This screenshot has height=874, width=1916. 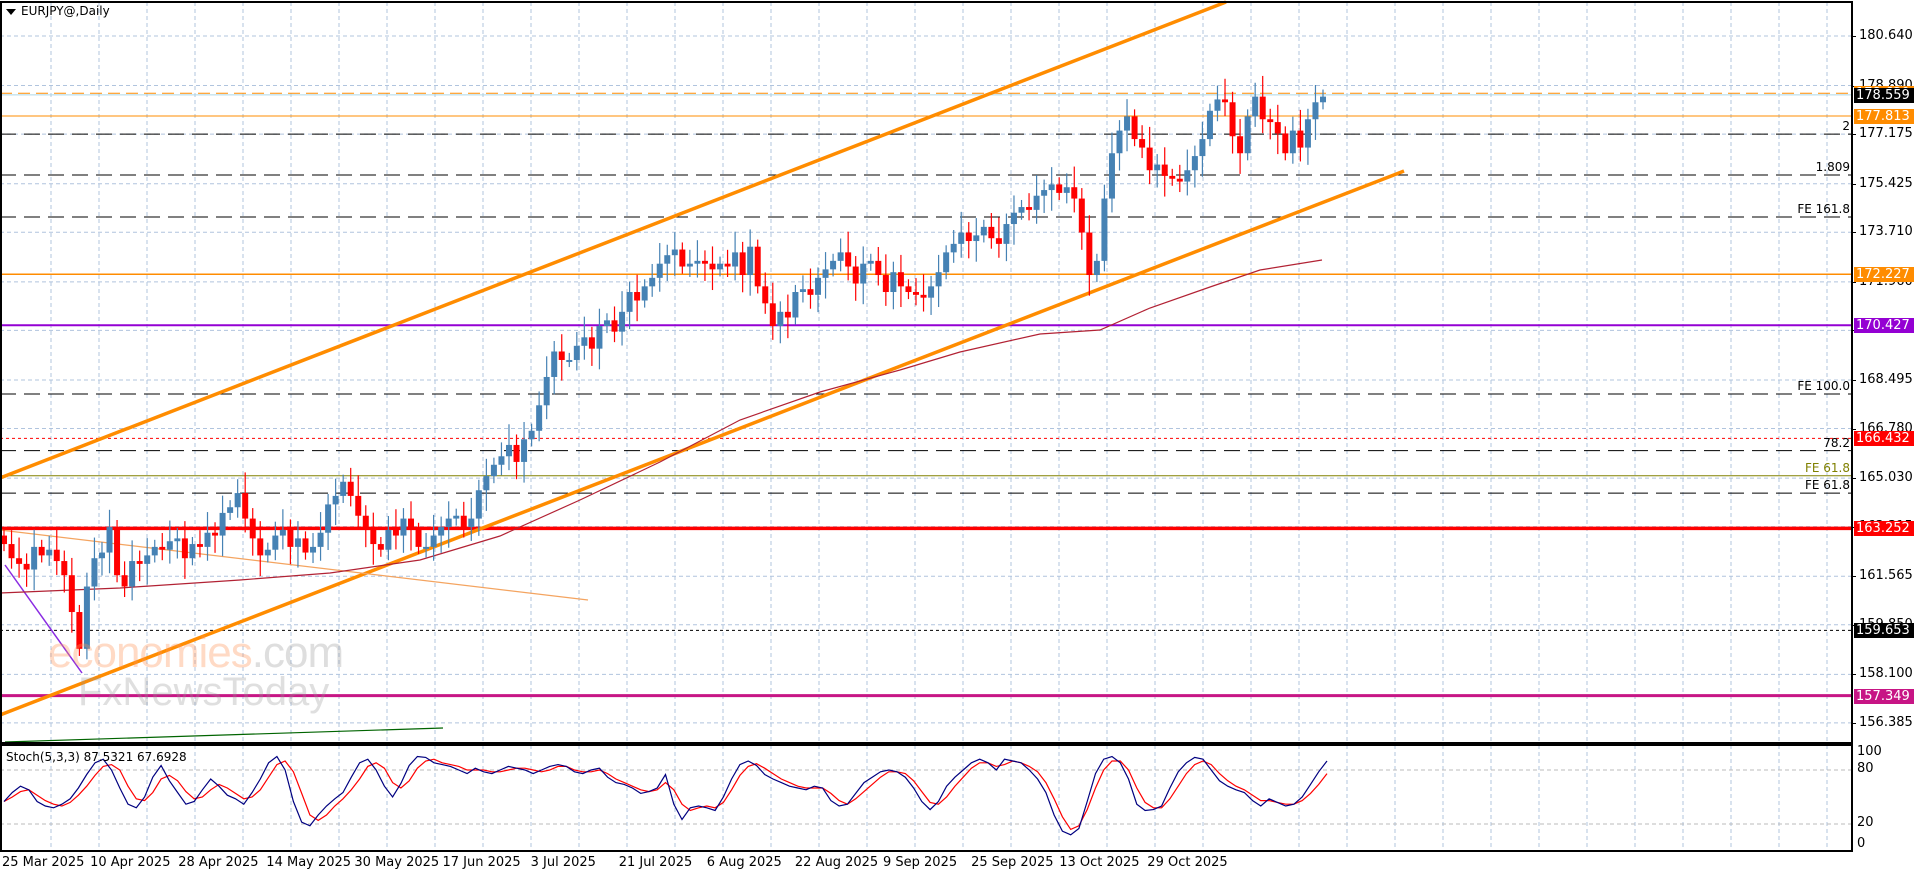 I want to click on stochastic-indicator-label: Stoch(5,3,3) 87.5321 67.6928, so click(x=96, y=757).